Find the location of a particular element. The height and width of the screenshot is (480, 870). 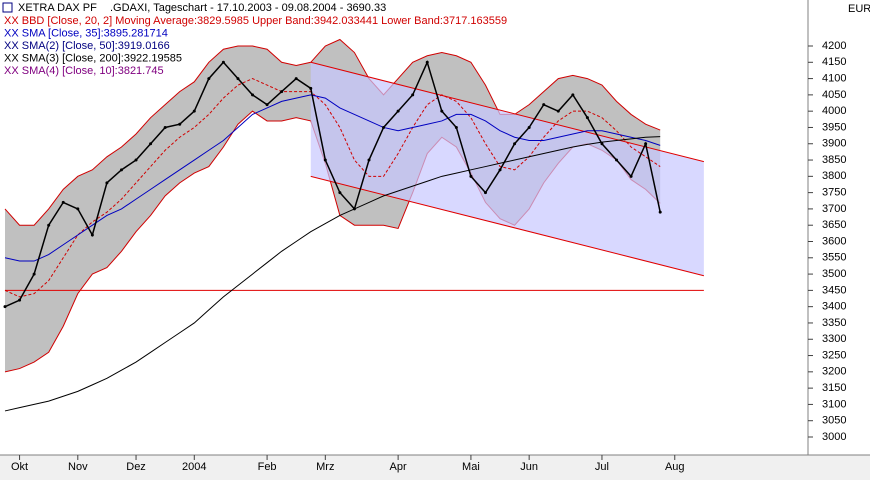

icon is located at coordinates (7, 7).